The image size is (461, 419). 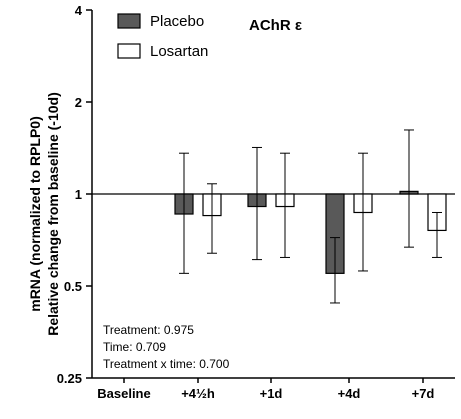 What do you see at coordinates (275, 25) in the screenshot?
I see `chart-title: AChR ε` at bounding box center [275, 25].